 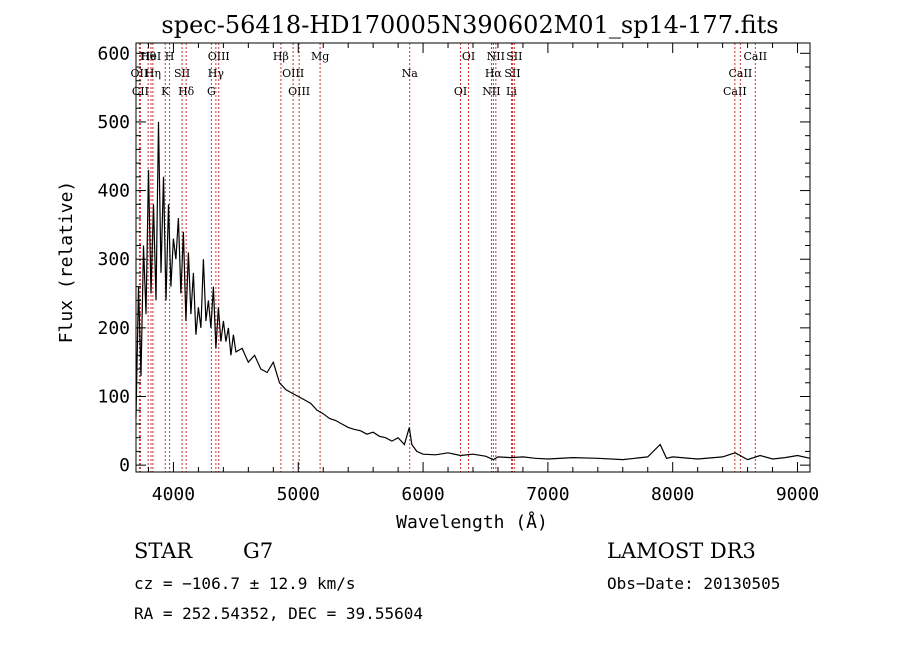 I want to click on x-axis-label: Wavelength (Å), so click(x=472, y=522).